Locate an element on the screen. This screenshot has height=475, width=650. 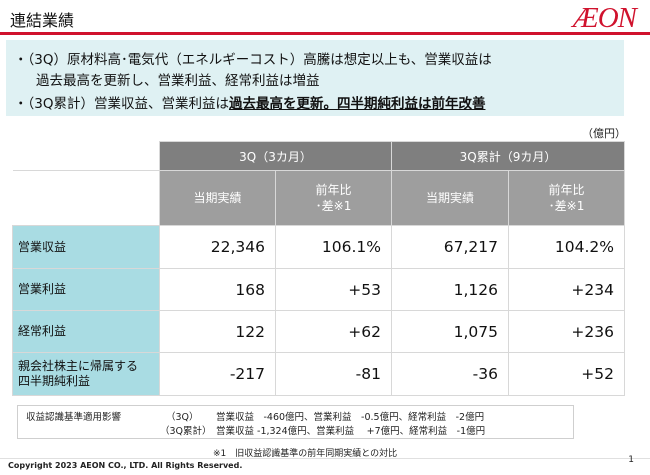
cell-cum-yoy: 104.2% is located at coordinates (566, 247).